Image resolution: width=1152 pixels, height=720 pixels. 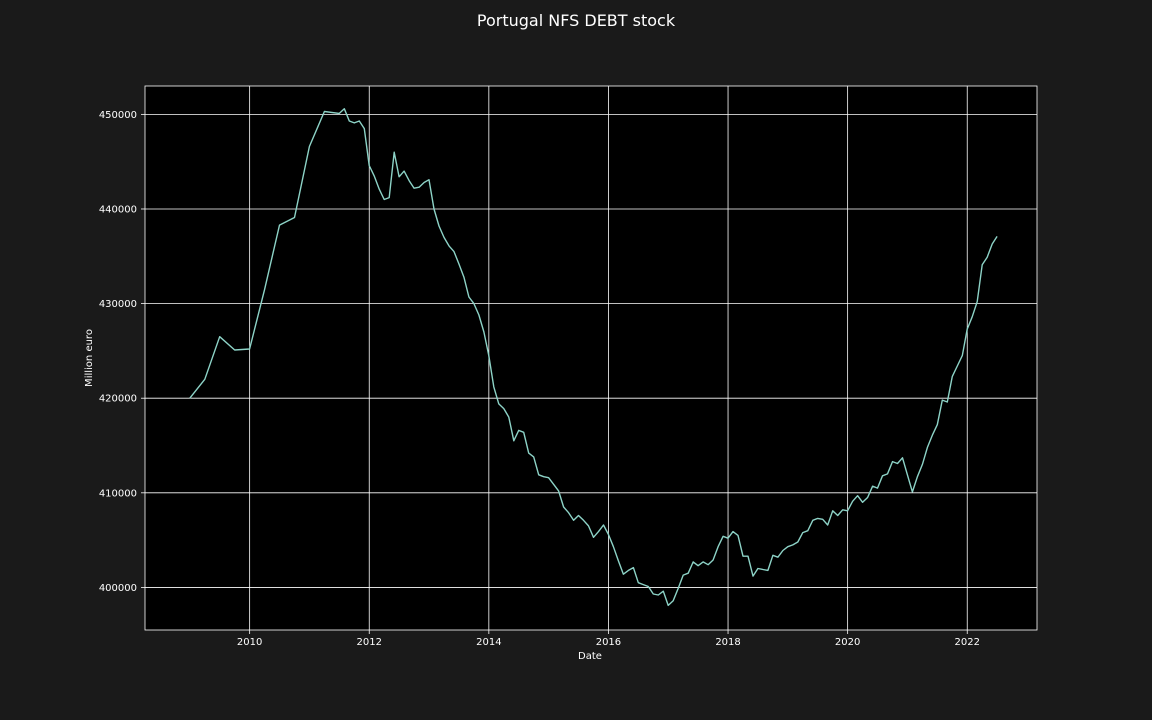 What do you see at coordinates (488, 642) in the screenshot?
I see `x-tick-label: 2014` at bounding box center [488, 642].